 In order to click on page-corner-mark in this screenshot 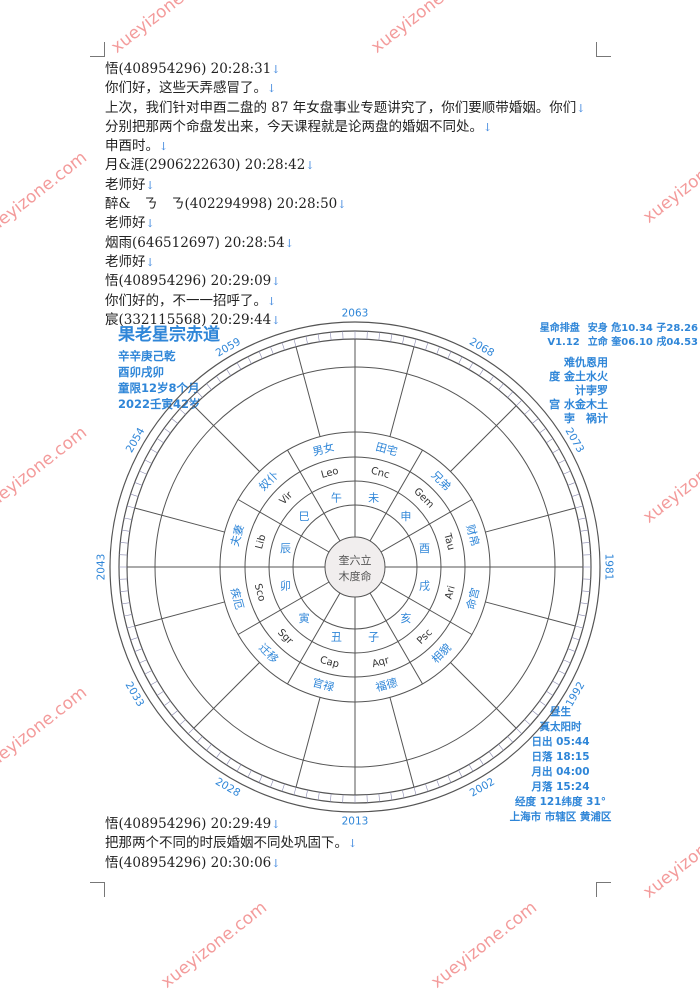, I will do `click(97, 889)`.